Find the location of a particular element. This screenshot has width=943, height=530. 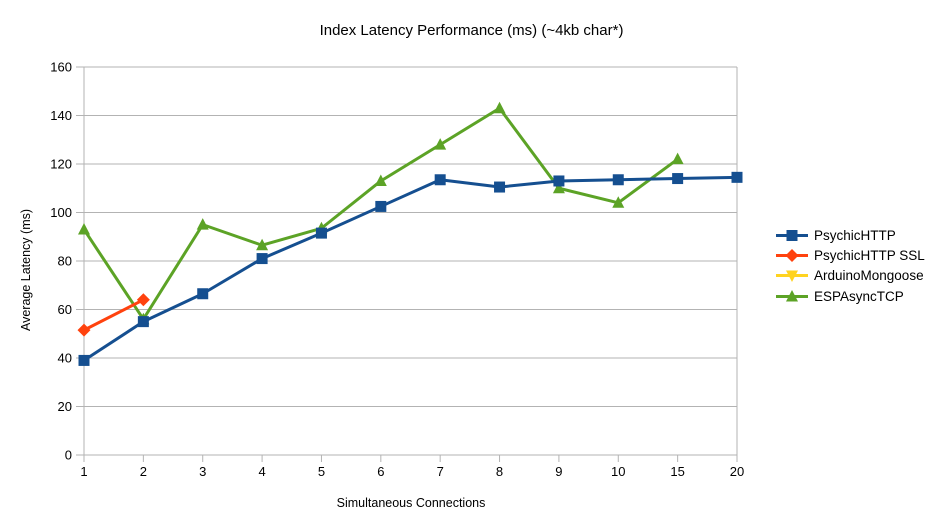

y-tick-label: 160 is located at coordinates (61, 67).